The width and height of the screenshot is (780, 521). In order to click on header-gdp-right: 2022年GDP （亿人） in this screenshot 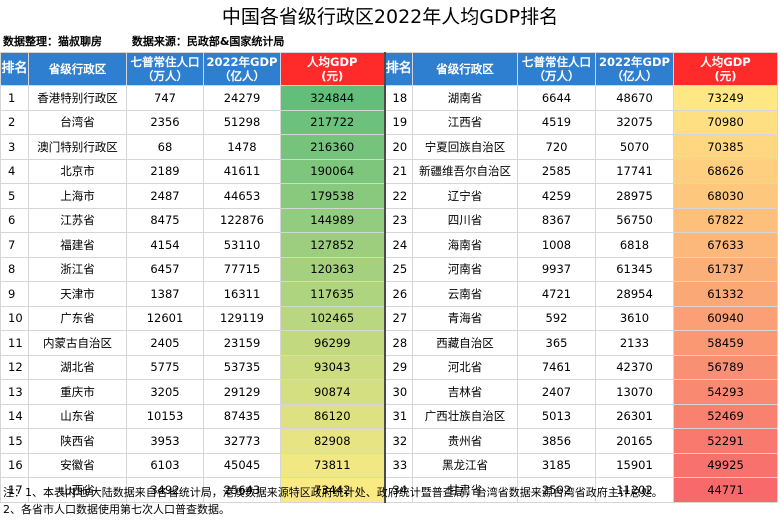, I will do `click(634, 69)`.